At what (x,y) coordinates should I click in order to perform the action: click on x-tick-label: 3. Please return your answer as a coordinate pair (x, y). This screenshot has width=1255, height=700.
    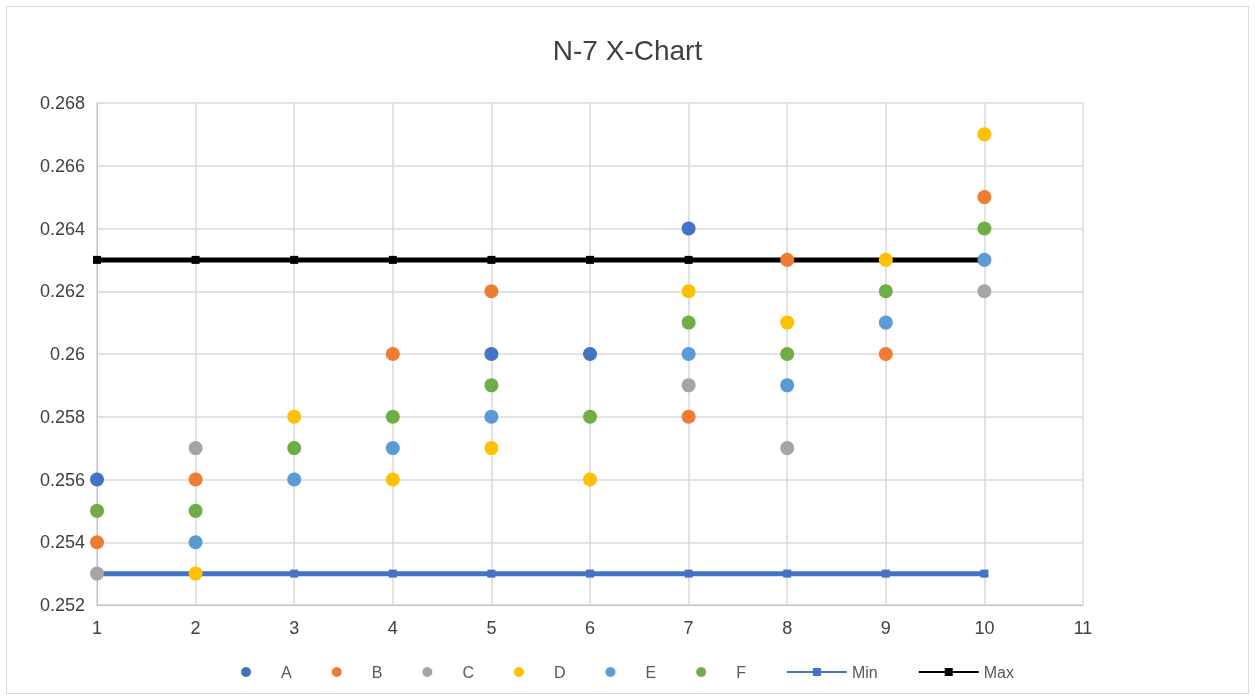
    Looking at the image, I should click on (294, 628).